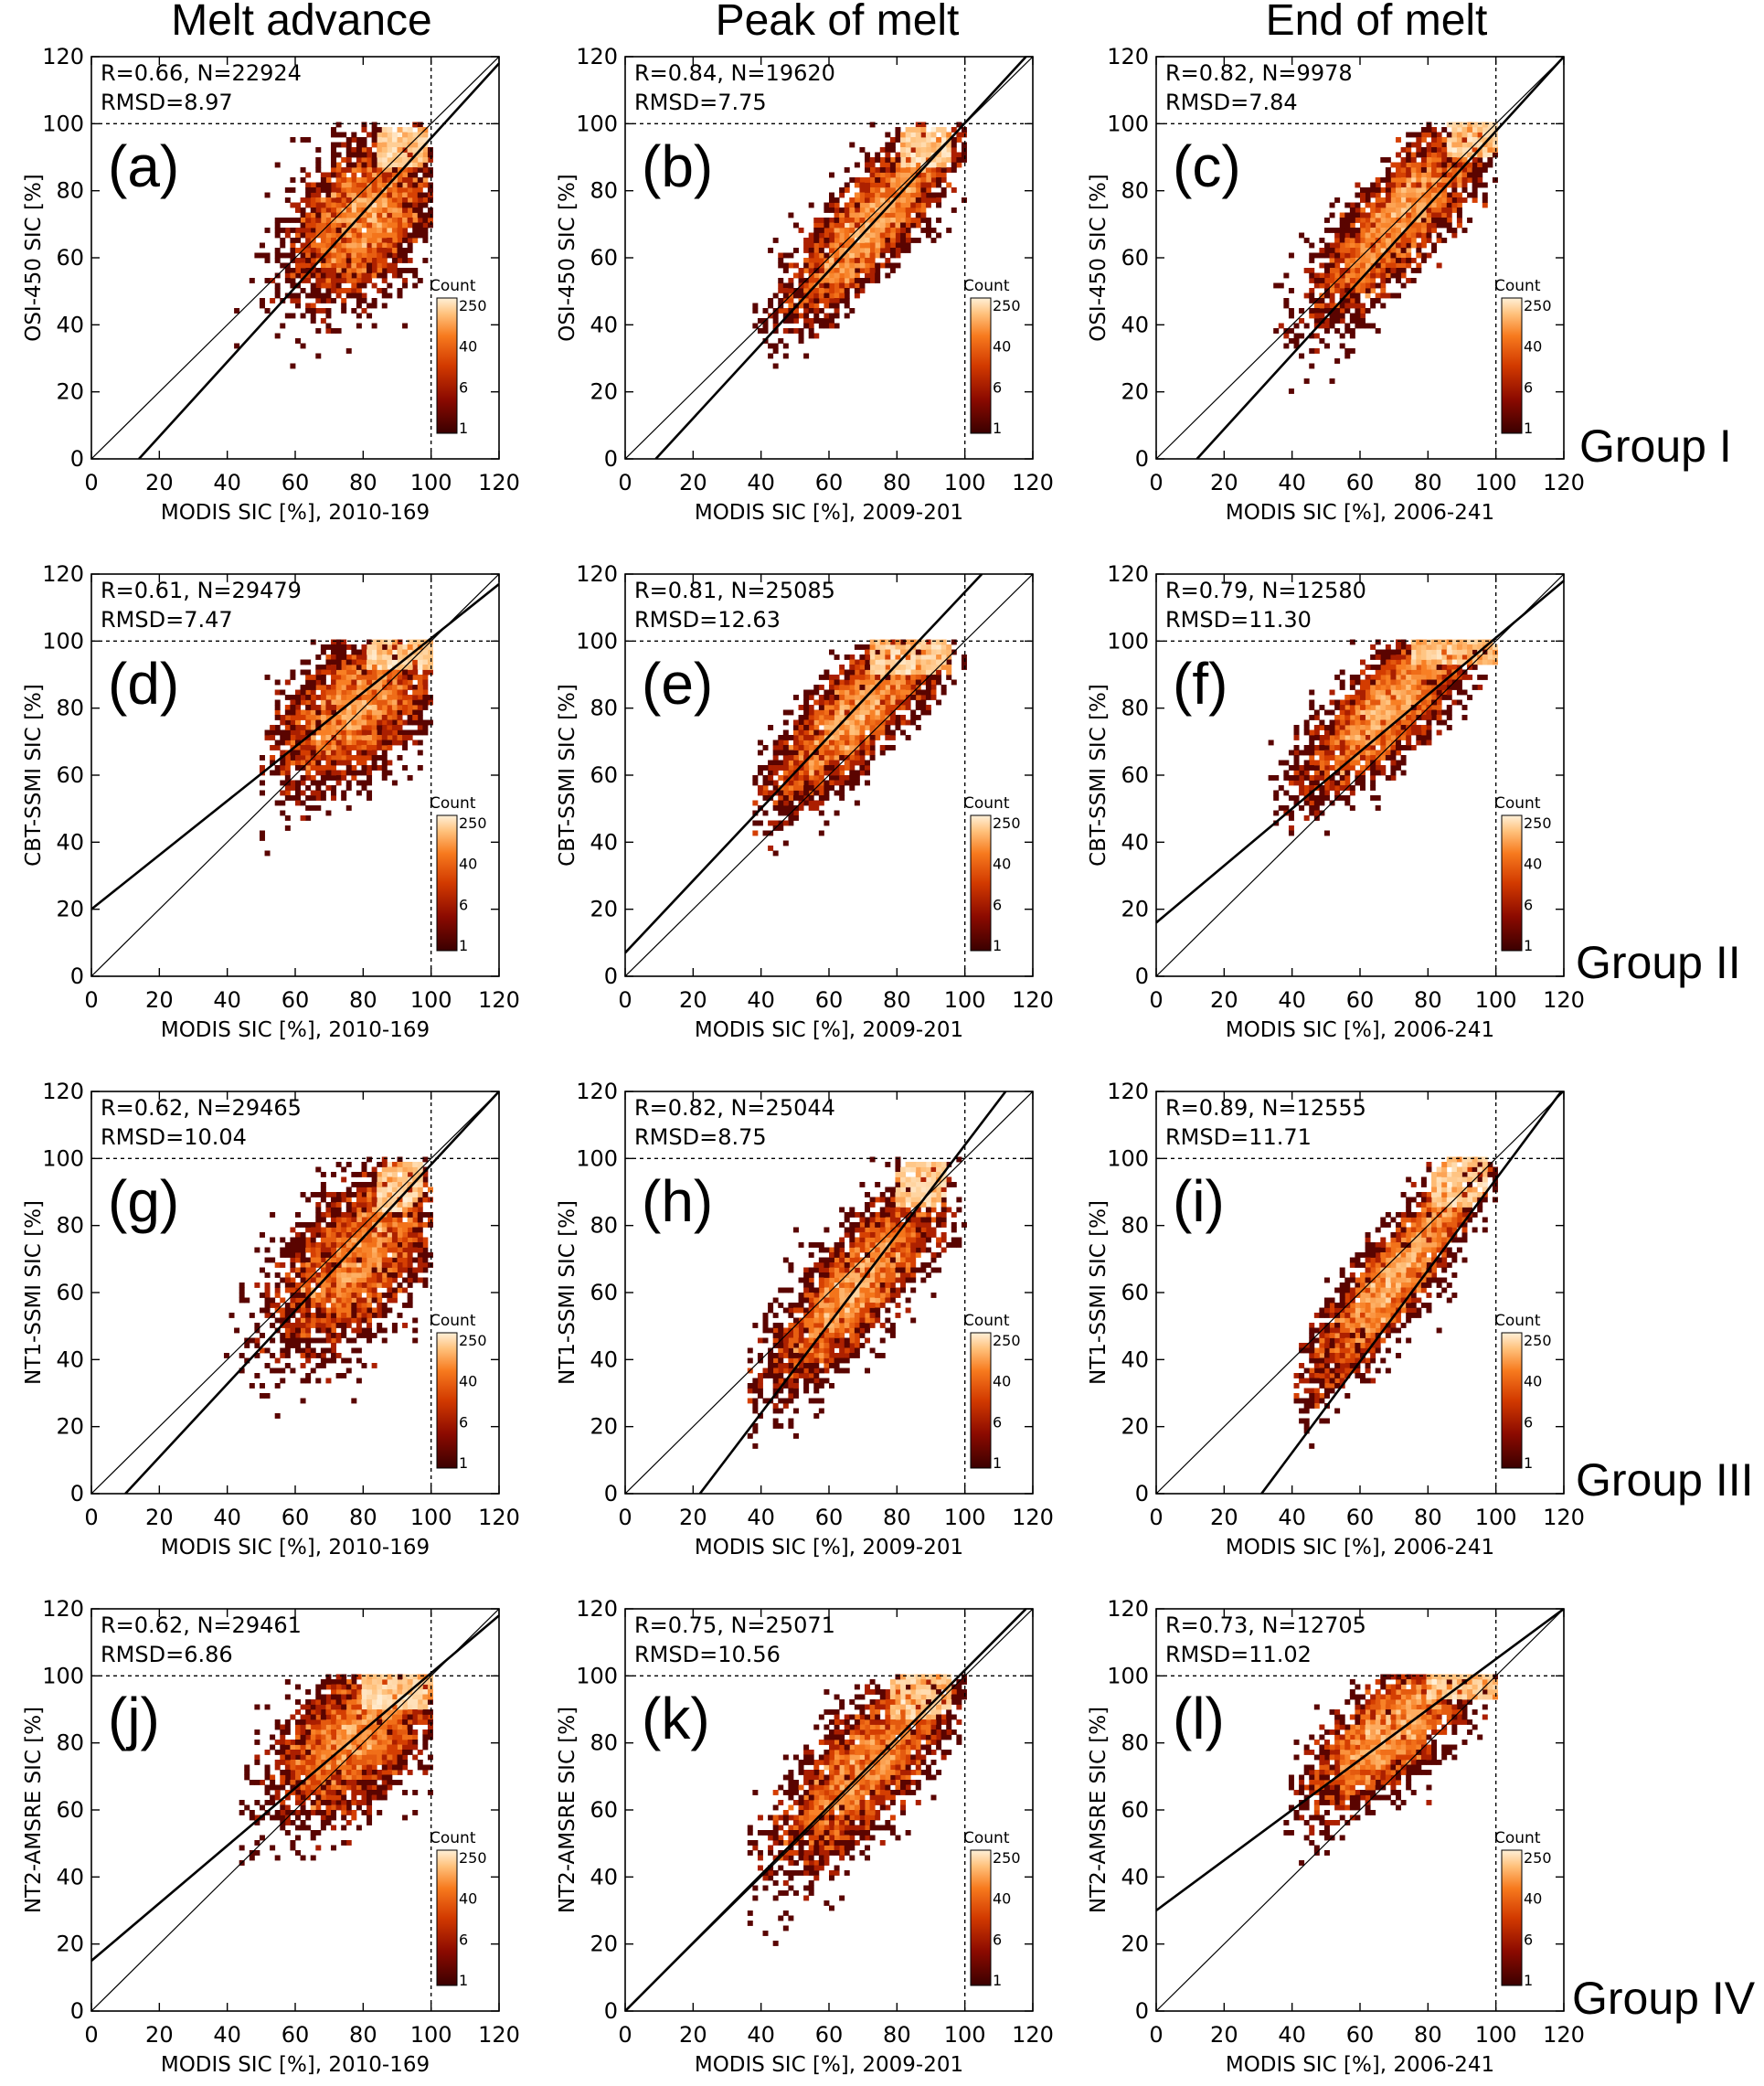 The height and width of the screenshot is (2086, 1764). What do you see at coordinates (761, 482) in the screenshot?
I see `x-tick-label: 40` at bounding box center [761, 482].